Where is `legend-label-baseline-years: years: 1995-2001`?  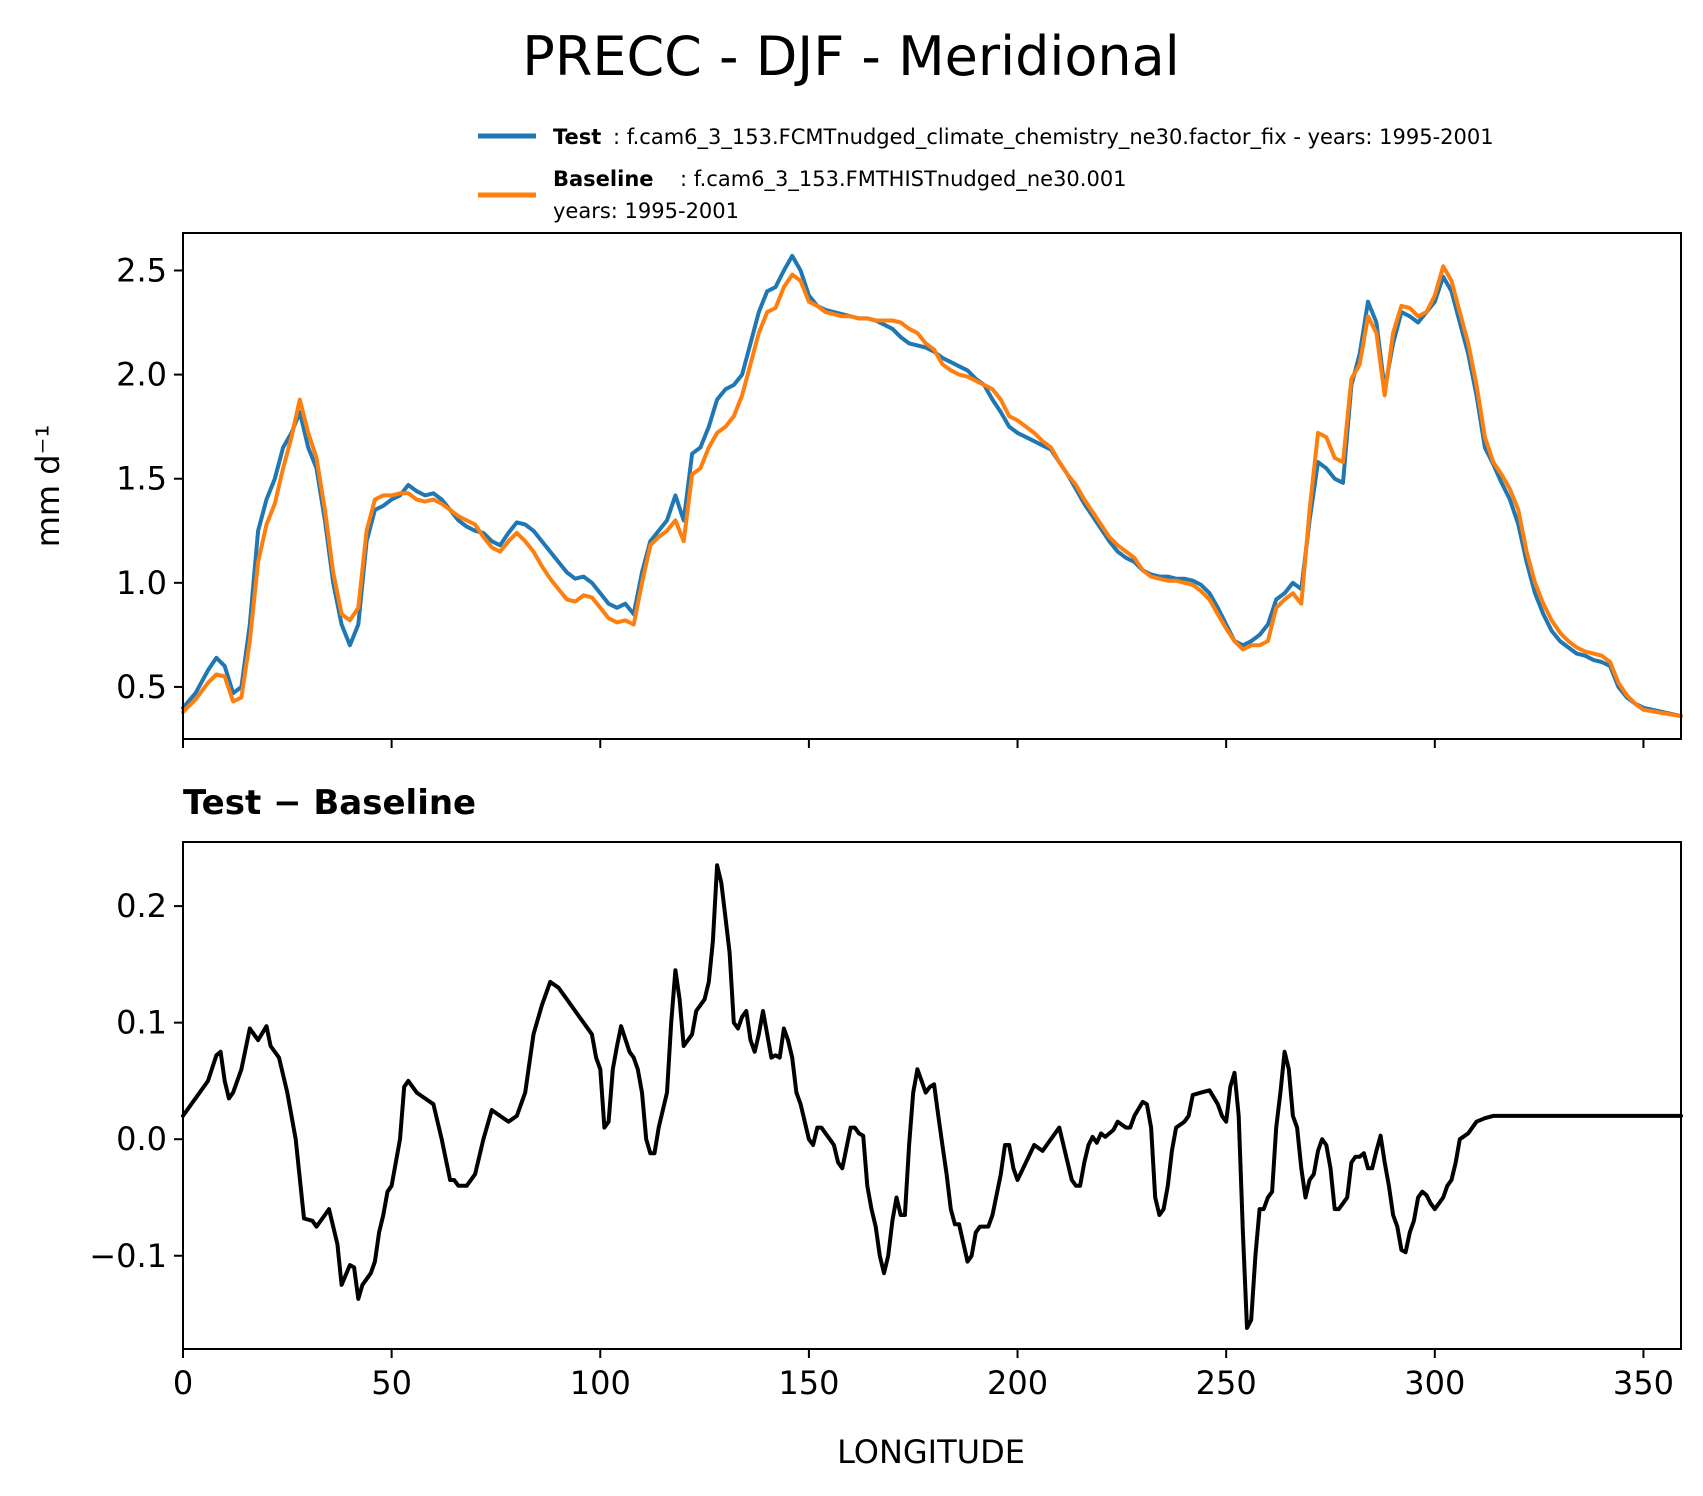
legend-label-baseline-years: years: 1995-2001 is located at coordinates (646, 211).